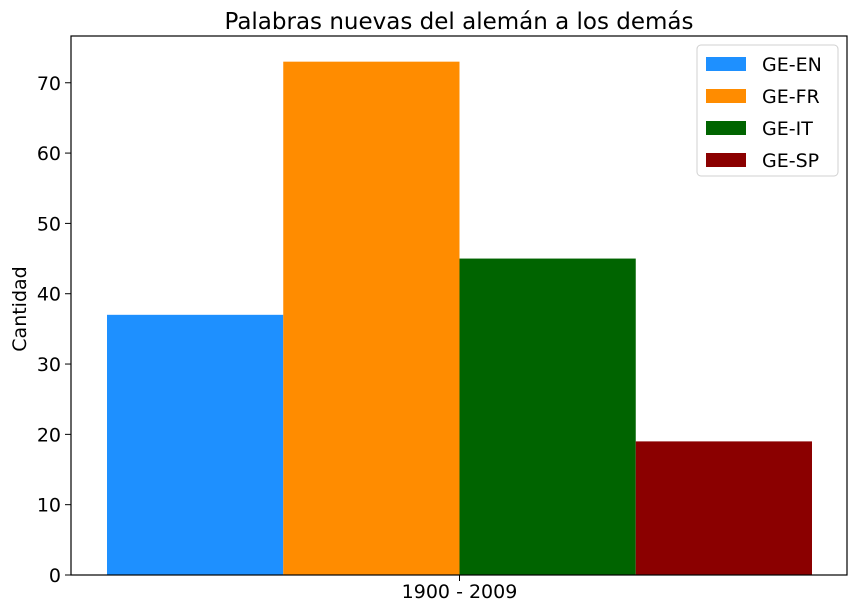 This screenshot has height=615, width=860. Describe the element at coordinates (726, 128) in the screenshot. I see `legend-swatch-ge-it` at that location.